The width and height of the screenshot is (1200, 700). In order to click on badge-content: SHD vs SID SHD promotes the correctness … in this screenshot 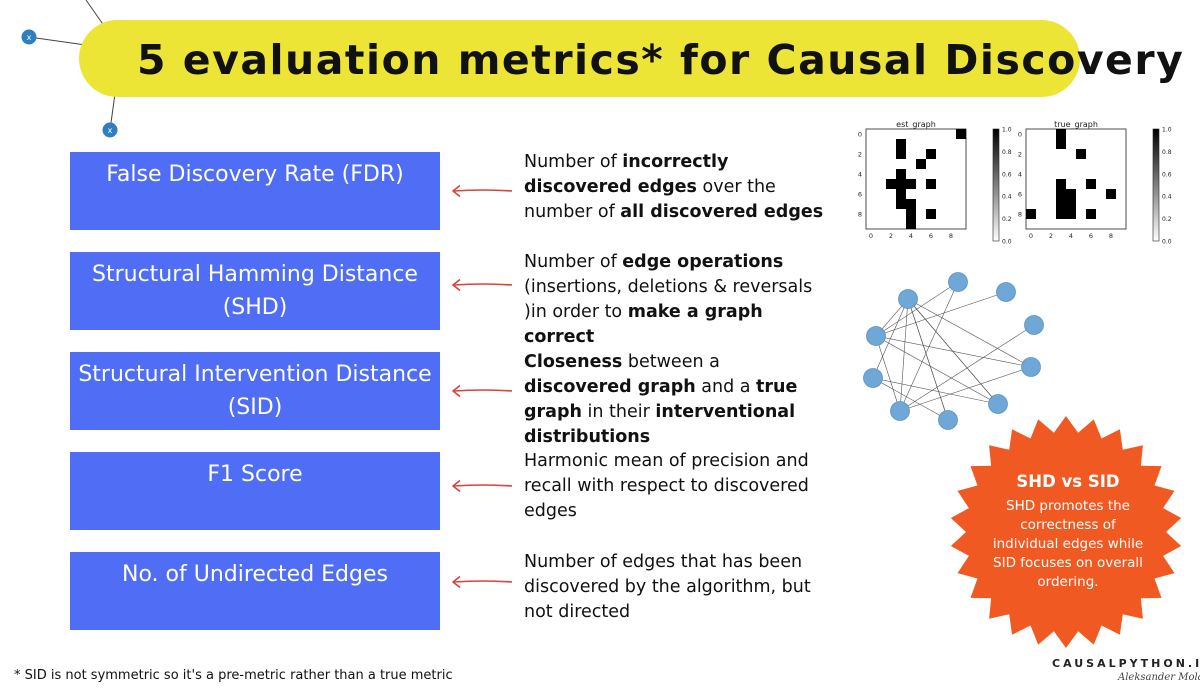, I will do `click(1068, 531)`.